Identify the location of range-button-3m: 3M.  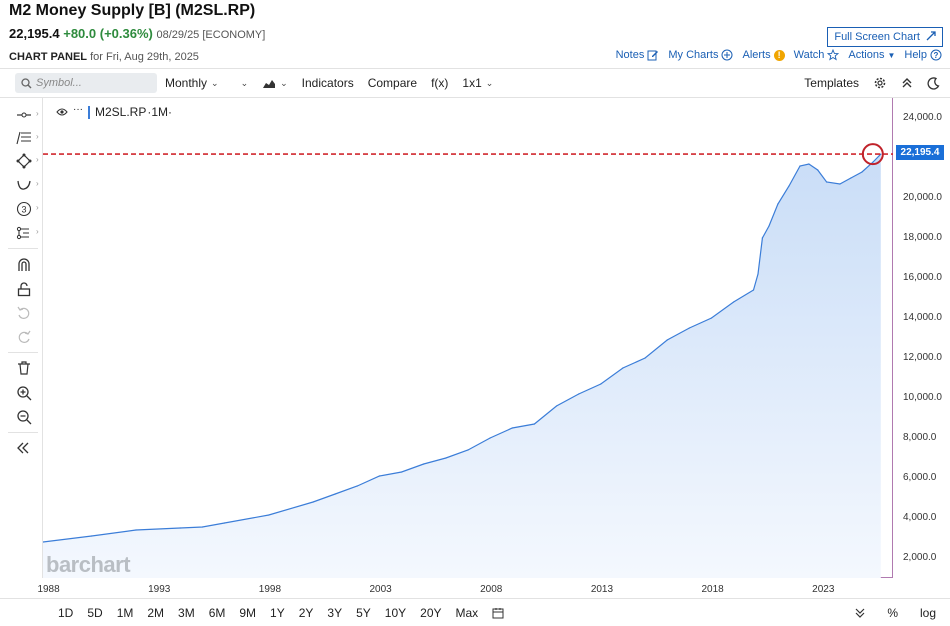
(186, 612).